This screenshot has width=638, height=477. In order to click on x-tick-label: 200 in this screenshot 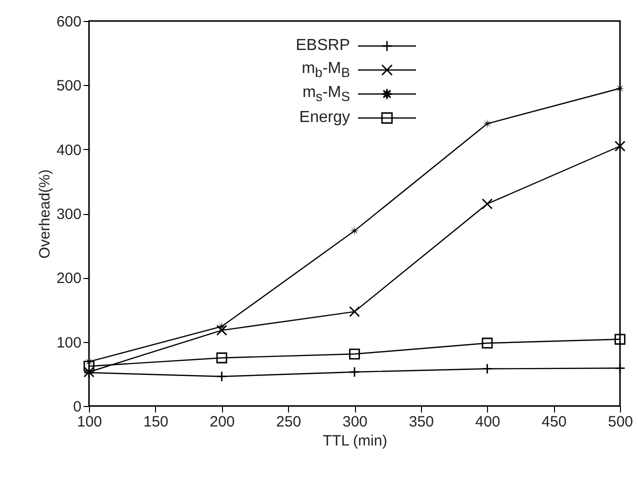, I will do `click(222, 422)`.